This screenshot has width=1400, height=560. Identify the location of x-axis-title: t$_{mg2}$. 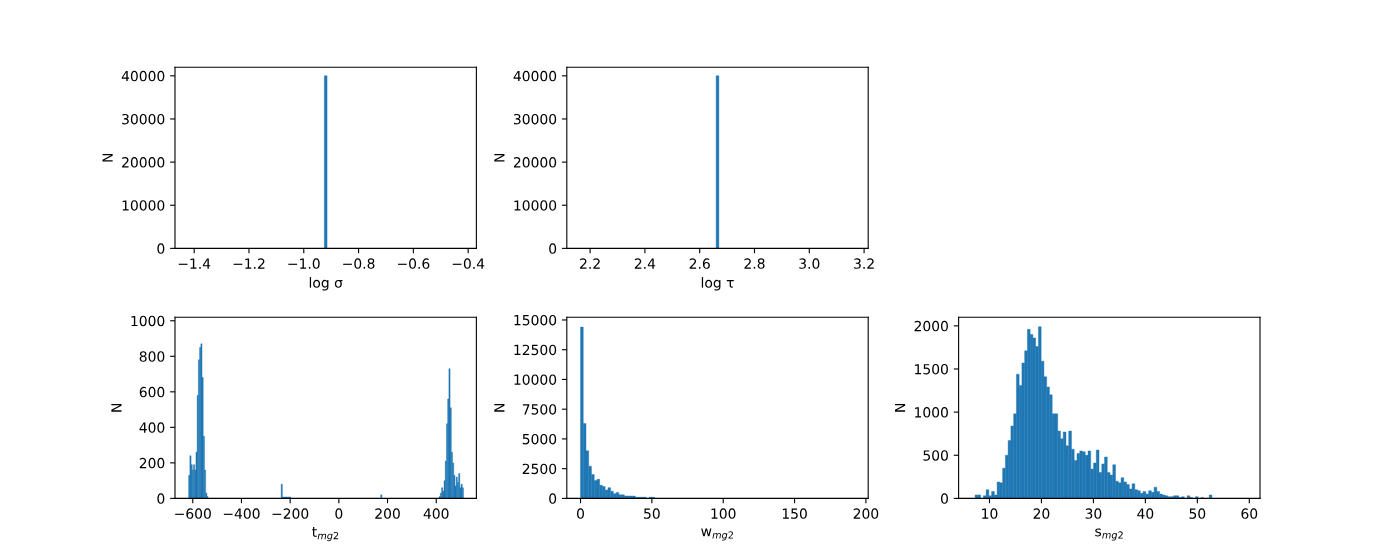
(325, 534).